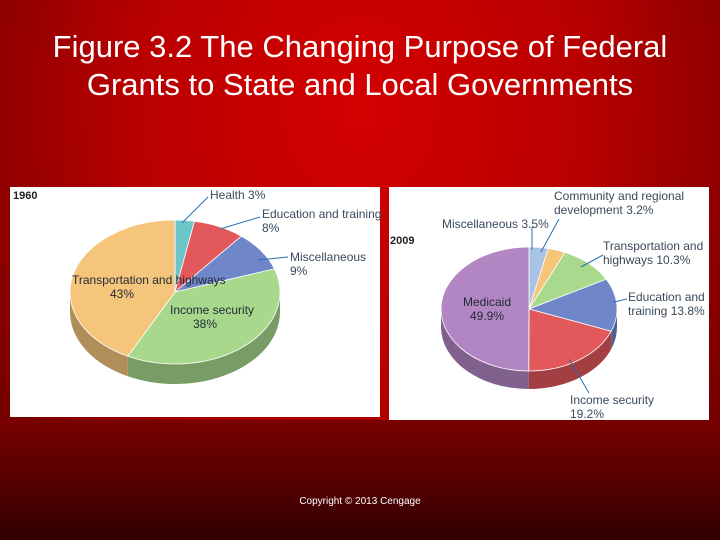 The image size is (720, 540). Describe the element at coordinates (149, 287) in the screenshot. I see `label-1960-transportation: Transportation and highways 43%` at that location.